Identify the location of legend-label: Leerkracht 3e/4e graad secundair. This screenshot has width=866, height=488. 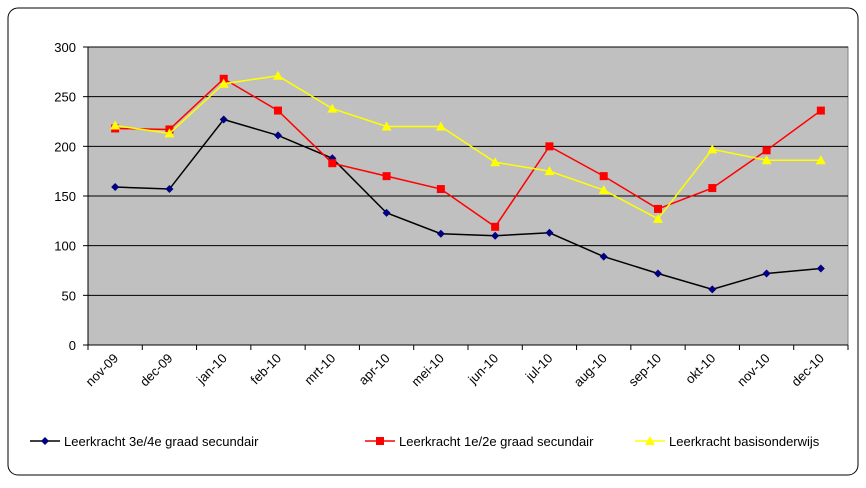
(161, 441).